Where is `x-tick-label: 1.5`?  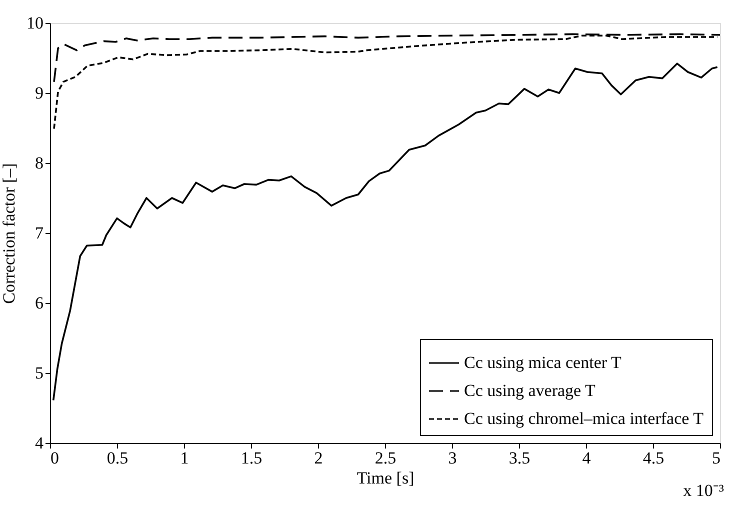 x-tick-label: 1.5 is located at coordinates (251, 458).